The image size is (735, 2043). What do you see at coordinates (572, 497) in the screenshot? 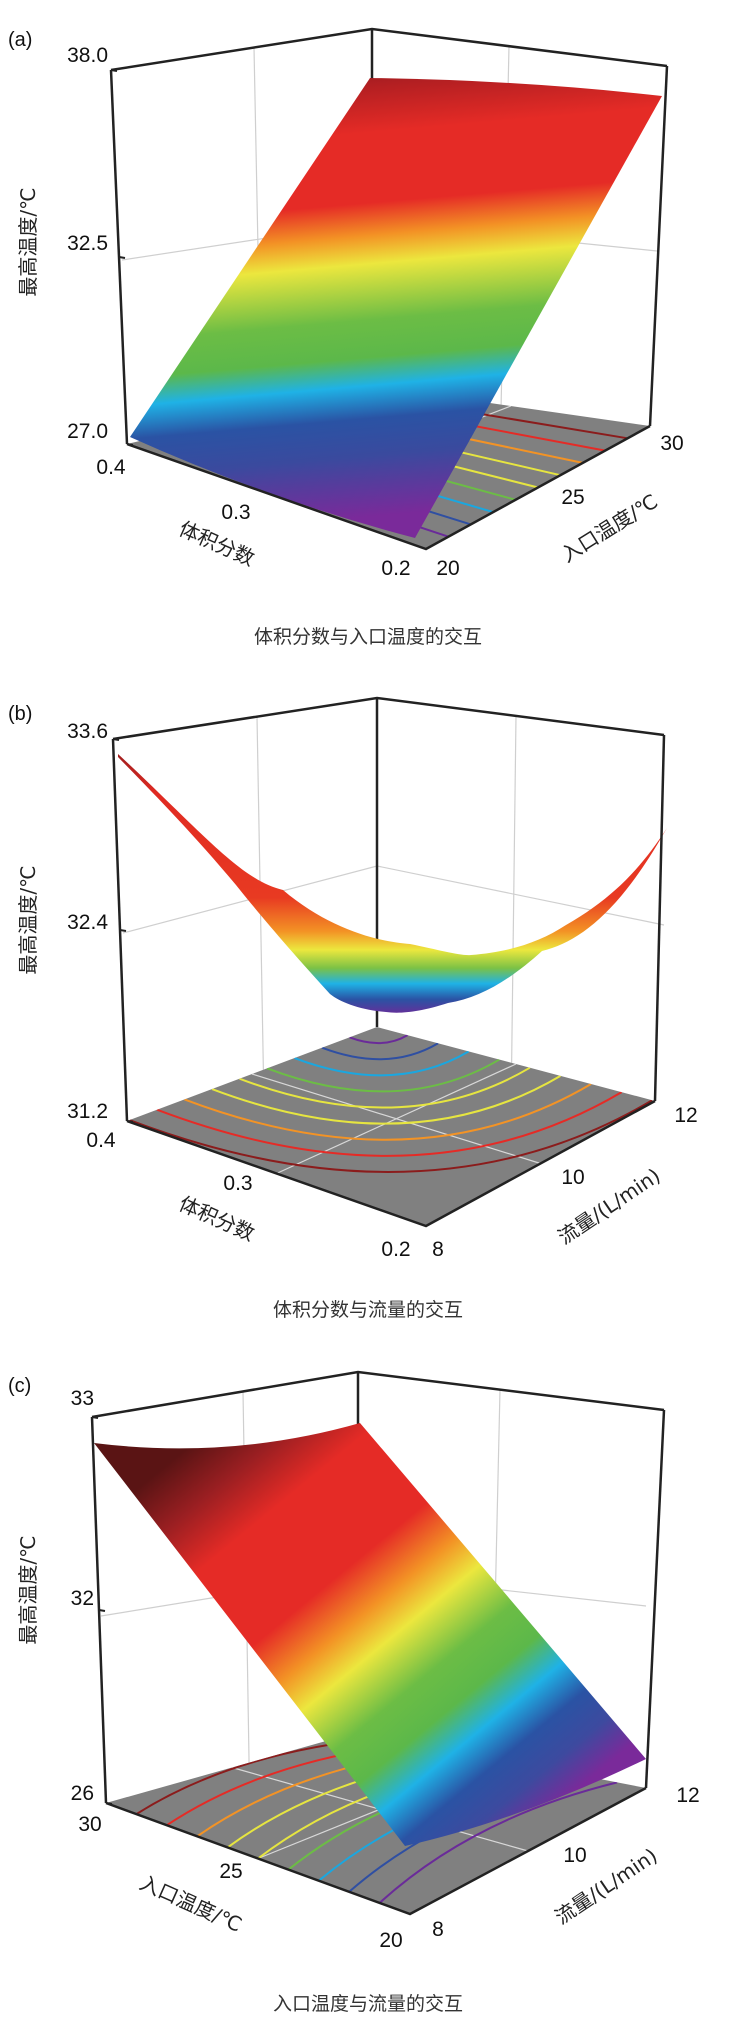
I see `y-tick-label: 25` at bounding box center [572, 497].